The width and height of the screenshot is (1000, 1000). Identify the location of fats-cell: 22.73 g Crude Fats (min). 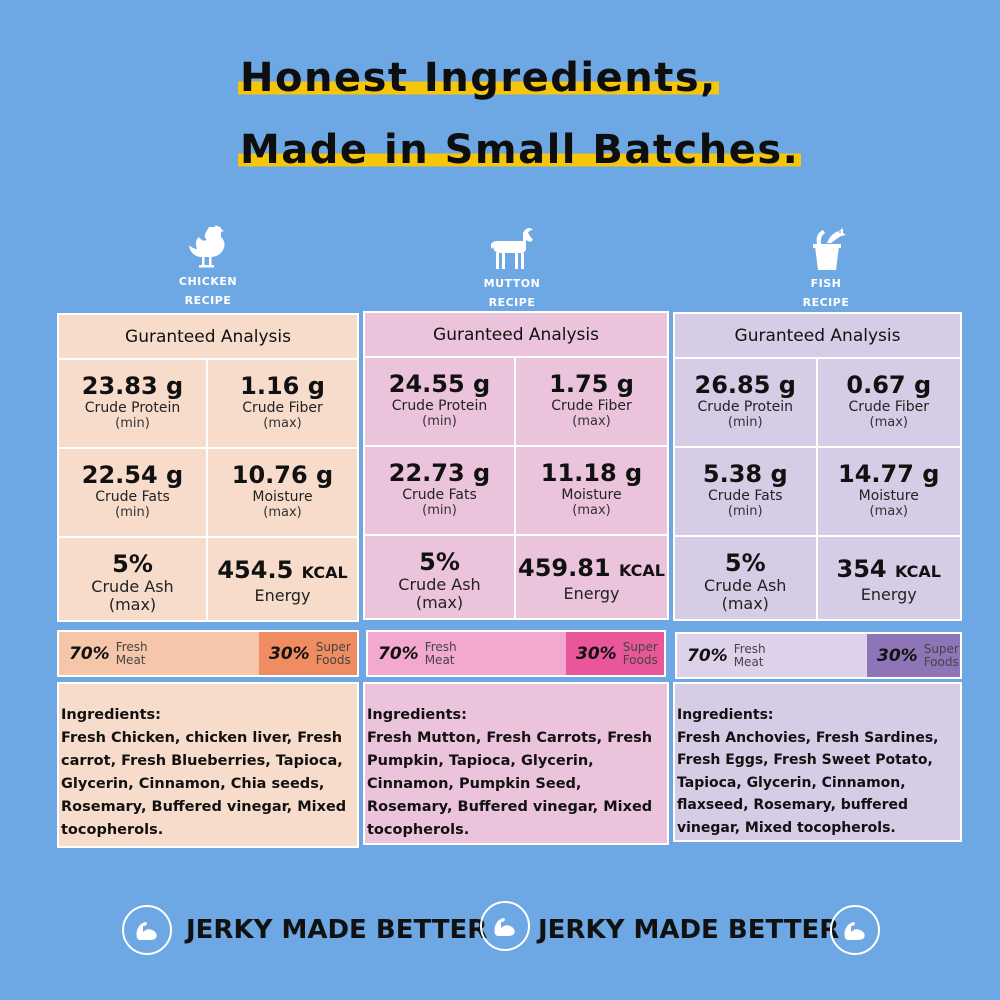
(440, 491).